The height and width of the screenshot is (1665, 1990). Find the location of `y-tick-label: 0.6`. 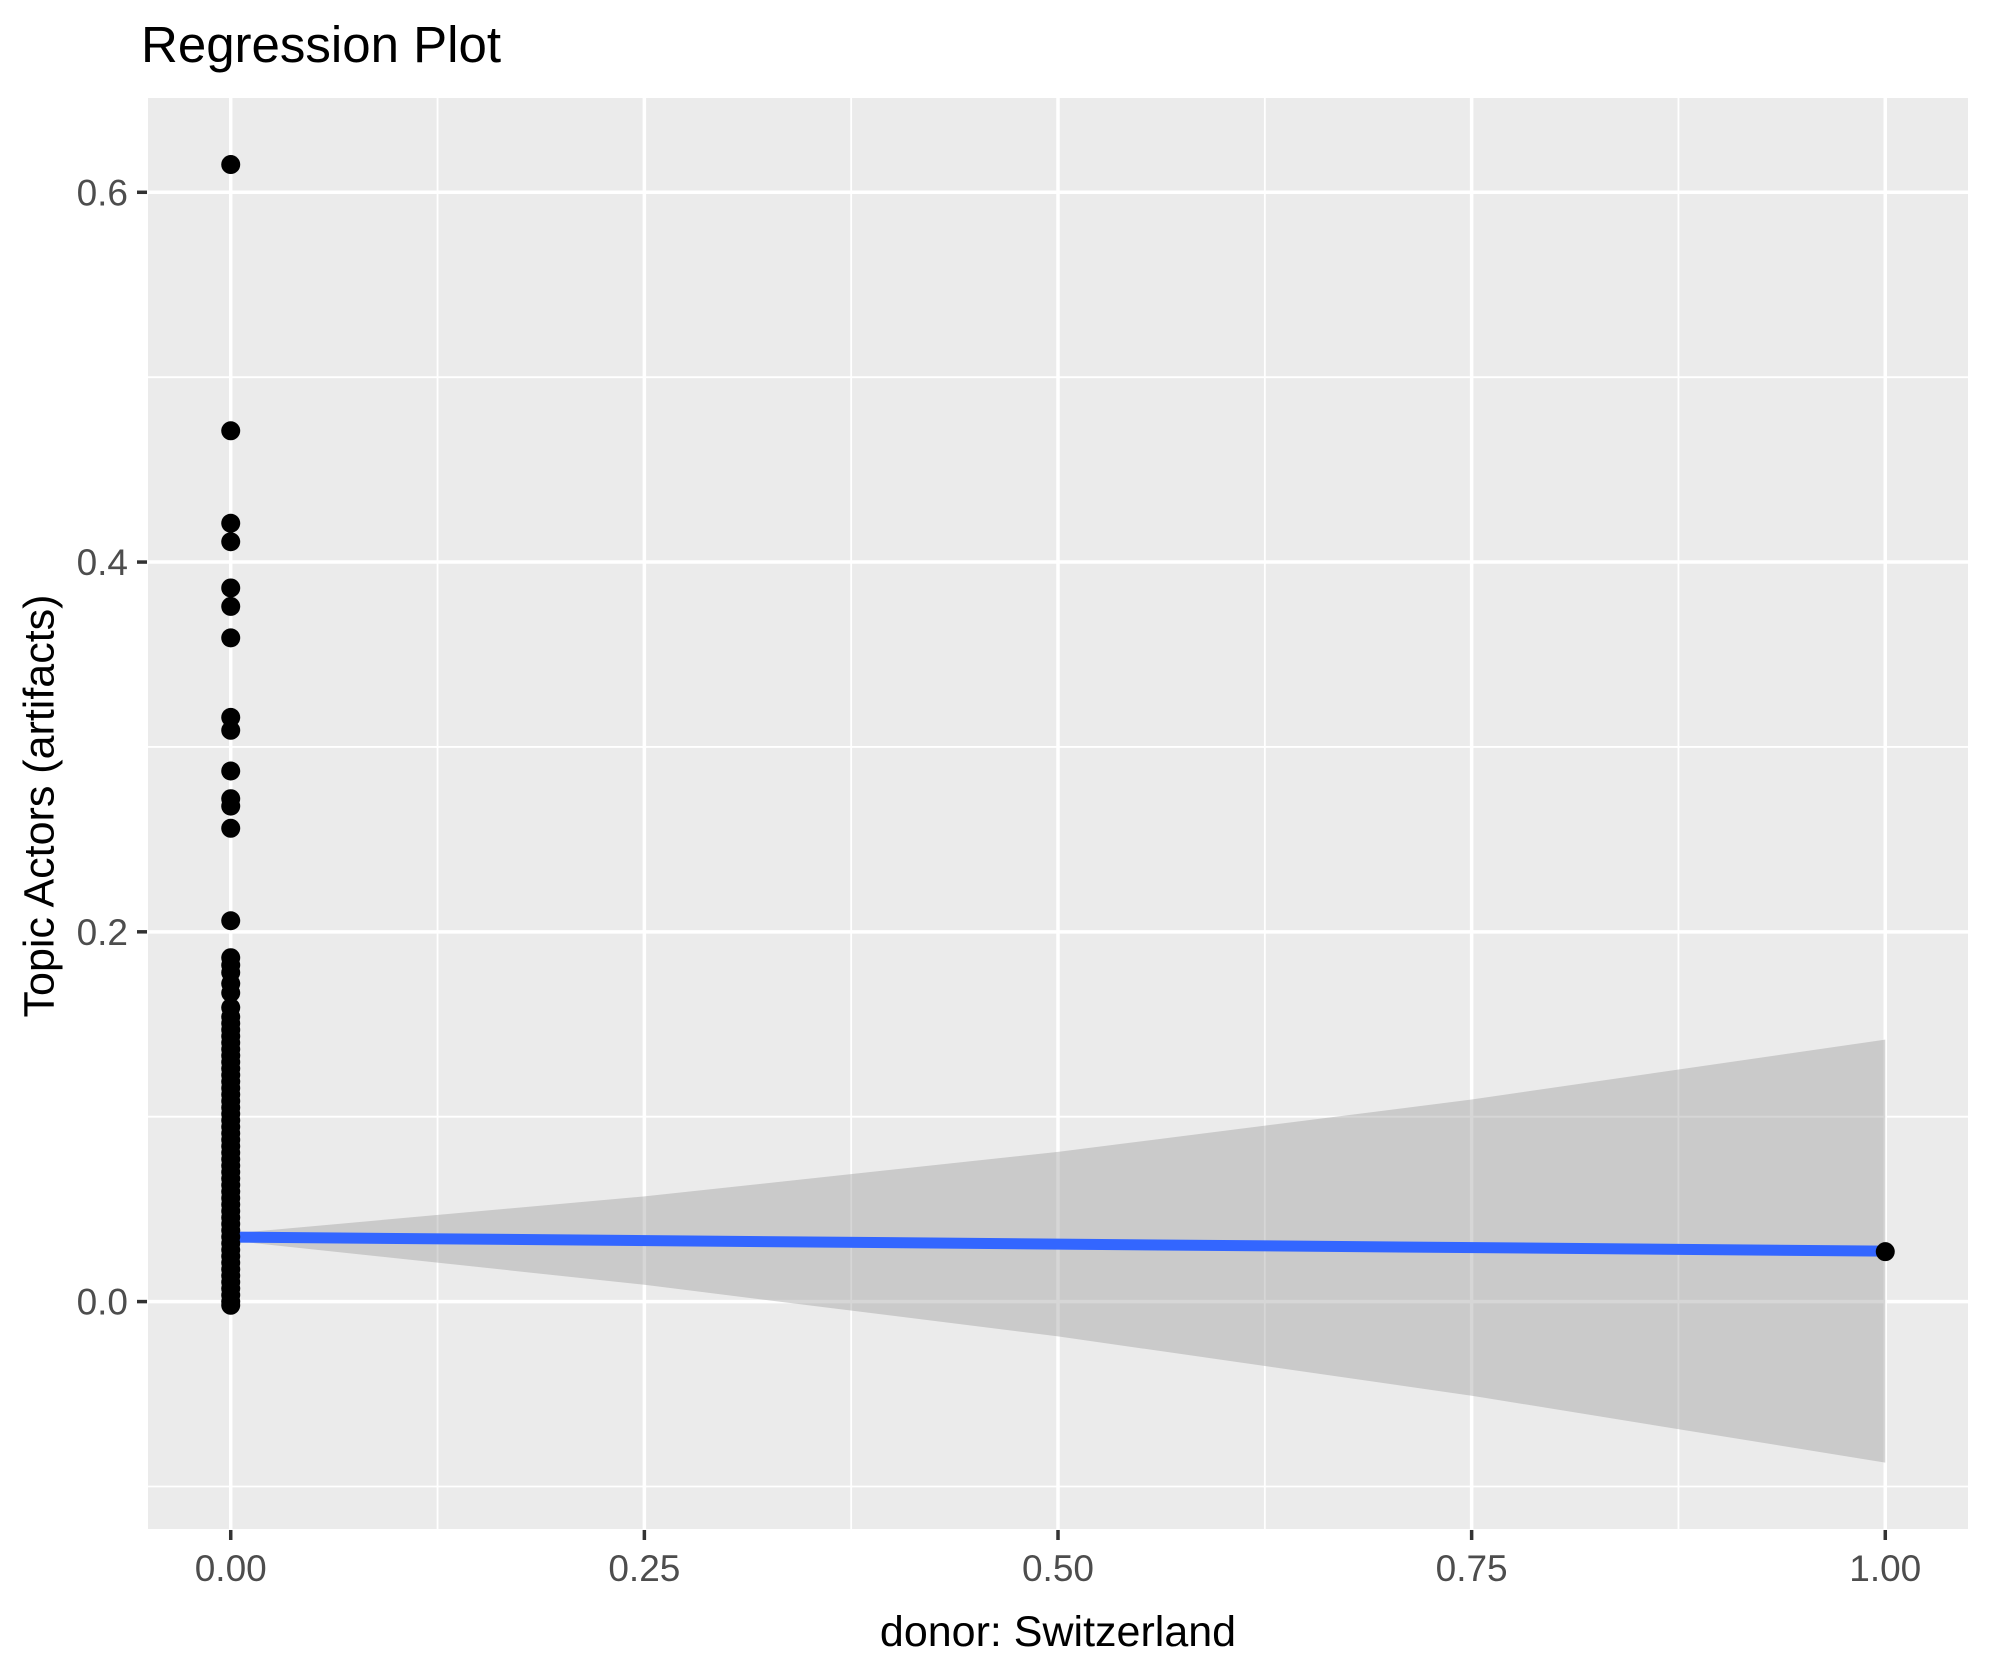

y-tick-label: 0.6 is located at coordinates (102, 192).